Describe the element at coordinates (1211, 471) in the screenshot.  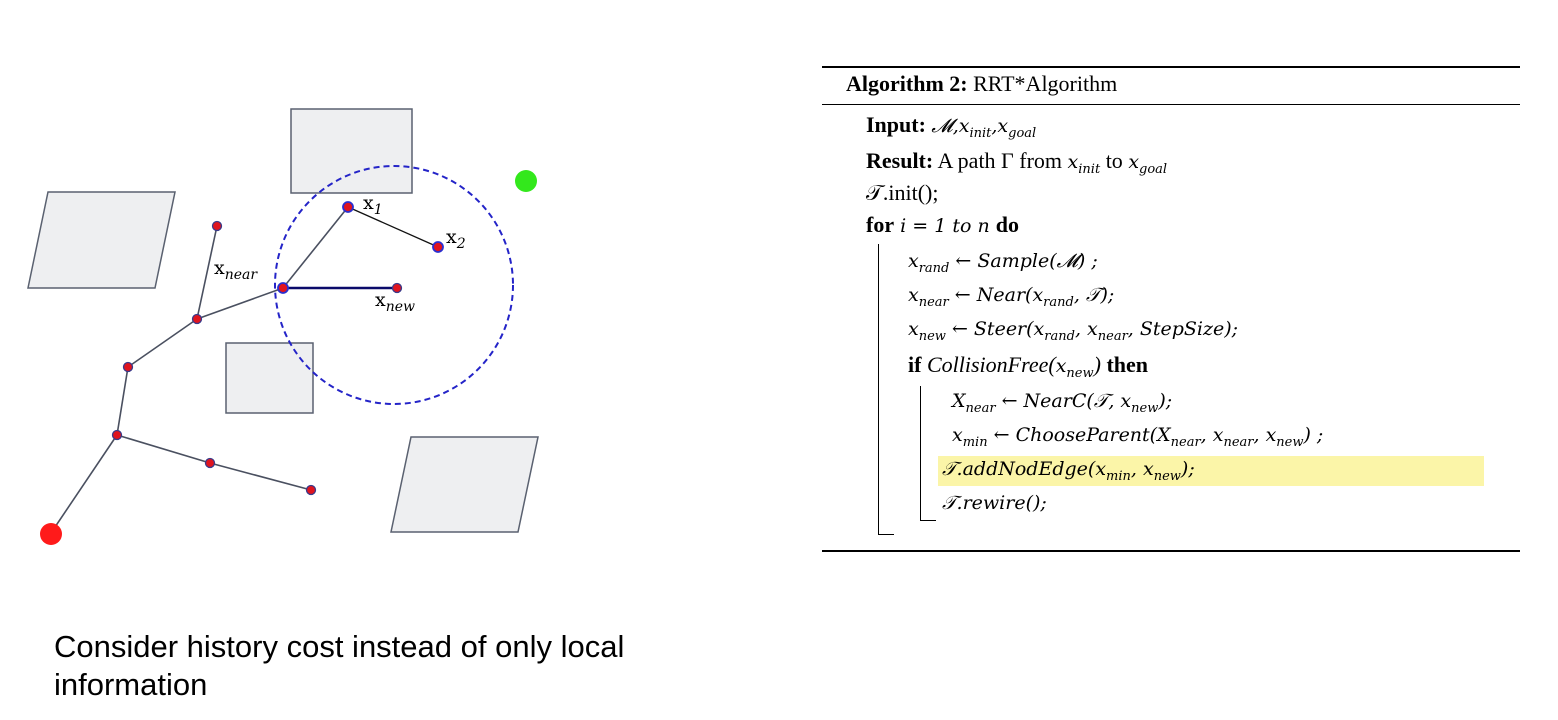
I see `highlighted-line-background` at that location.